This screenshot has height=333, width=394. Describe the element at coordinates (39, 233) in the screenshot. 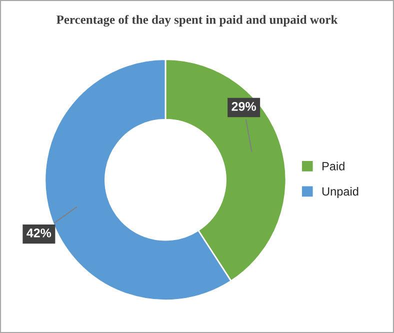

I see `data-label: 42%` at that location.